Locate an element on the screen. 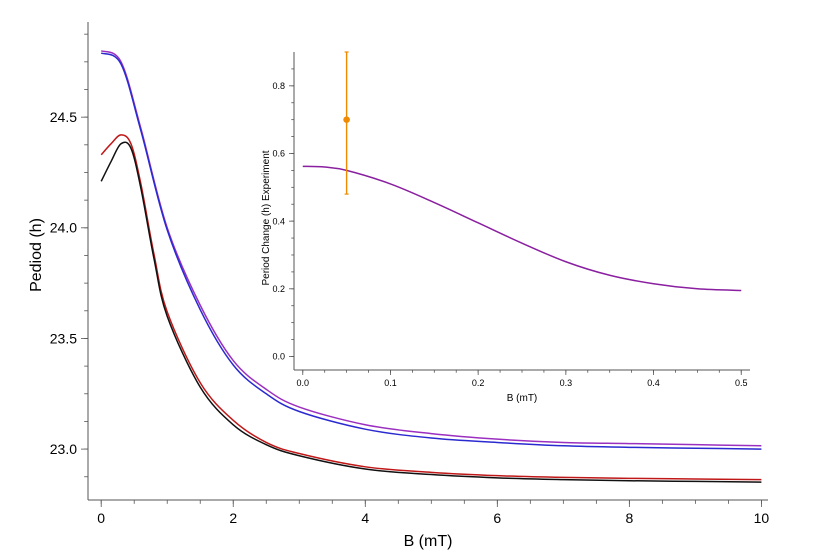  inset-y-tick-label: 0.6 is located at coordinates (278, 154).